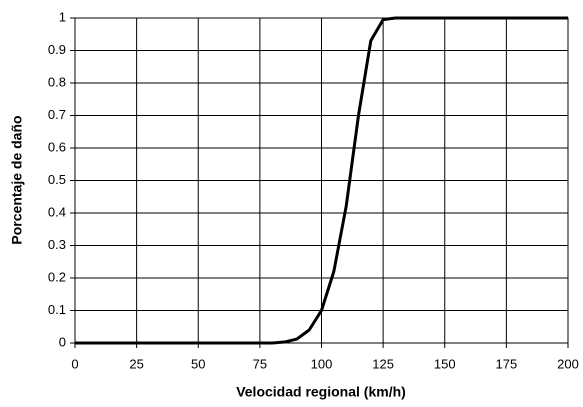 The height and width of the screenshot is (407, 583). Describe the element at coordinates (57, 179) in the screenshot. I see `y-tick-label: 0.5` at that location.